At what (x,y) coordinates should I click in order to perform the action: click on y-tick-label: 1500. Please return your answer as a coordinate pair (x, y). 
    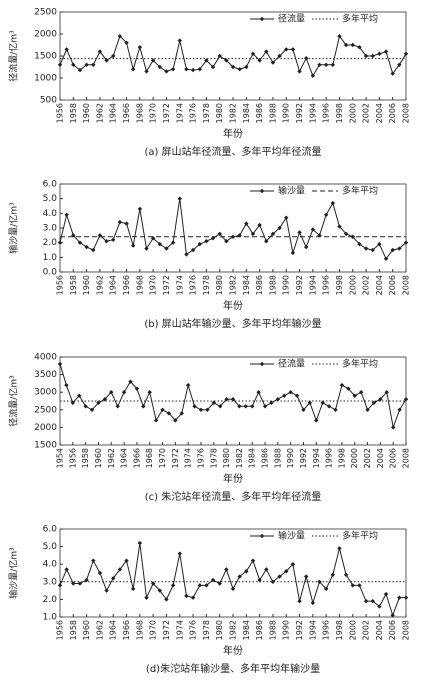
    Looking at the image, I should click on (45, 446).